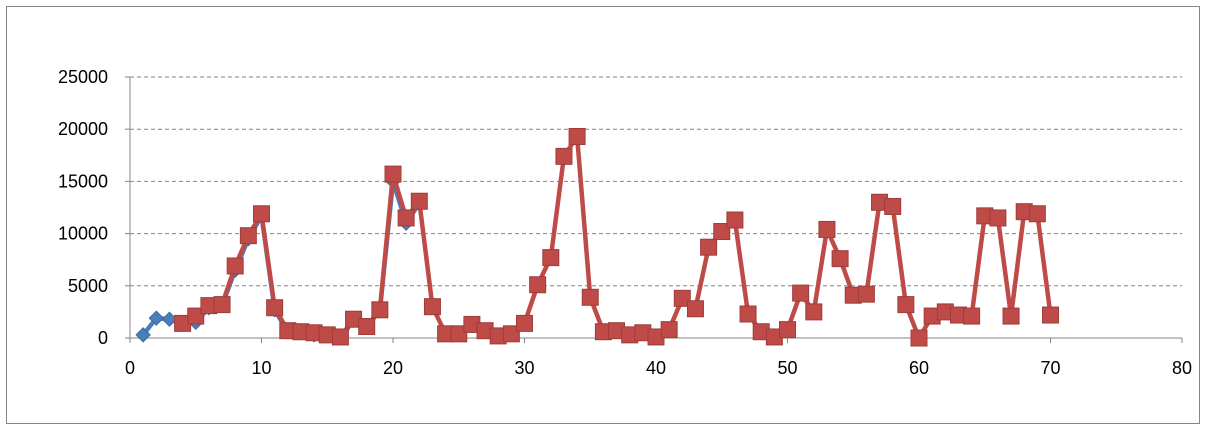 The width and height of the screenshot is (1208, 432). Describe the element at coordinates (83, 181) in the screenshot. I see `y-tick-label: 15000` at that location.